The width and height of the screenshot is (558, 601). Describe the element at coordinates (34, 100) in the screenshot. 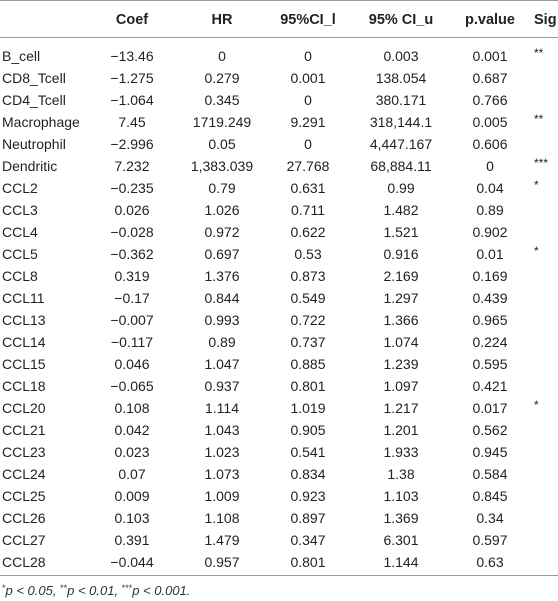

I see `cell-variable: CD4_Tcell` at that location.